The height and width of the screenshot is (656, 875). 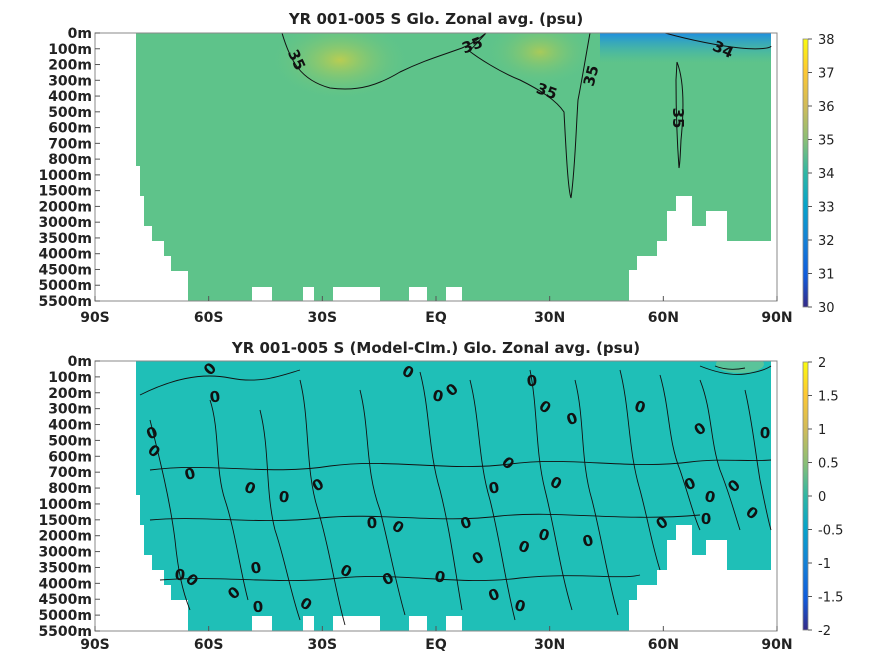 What do you see at coordinates (824, 564) in the screenshot?
I see `colorbar-tick-label: -1` at bounding box center [824, 564].